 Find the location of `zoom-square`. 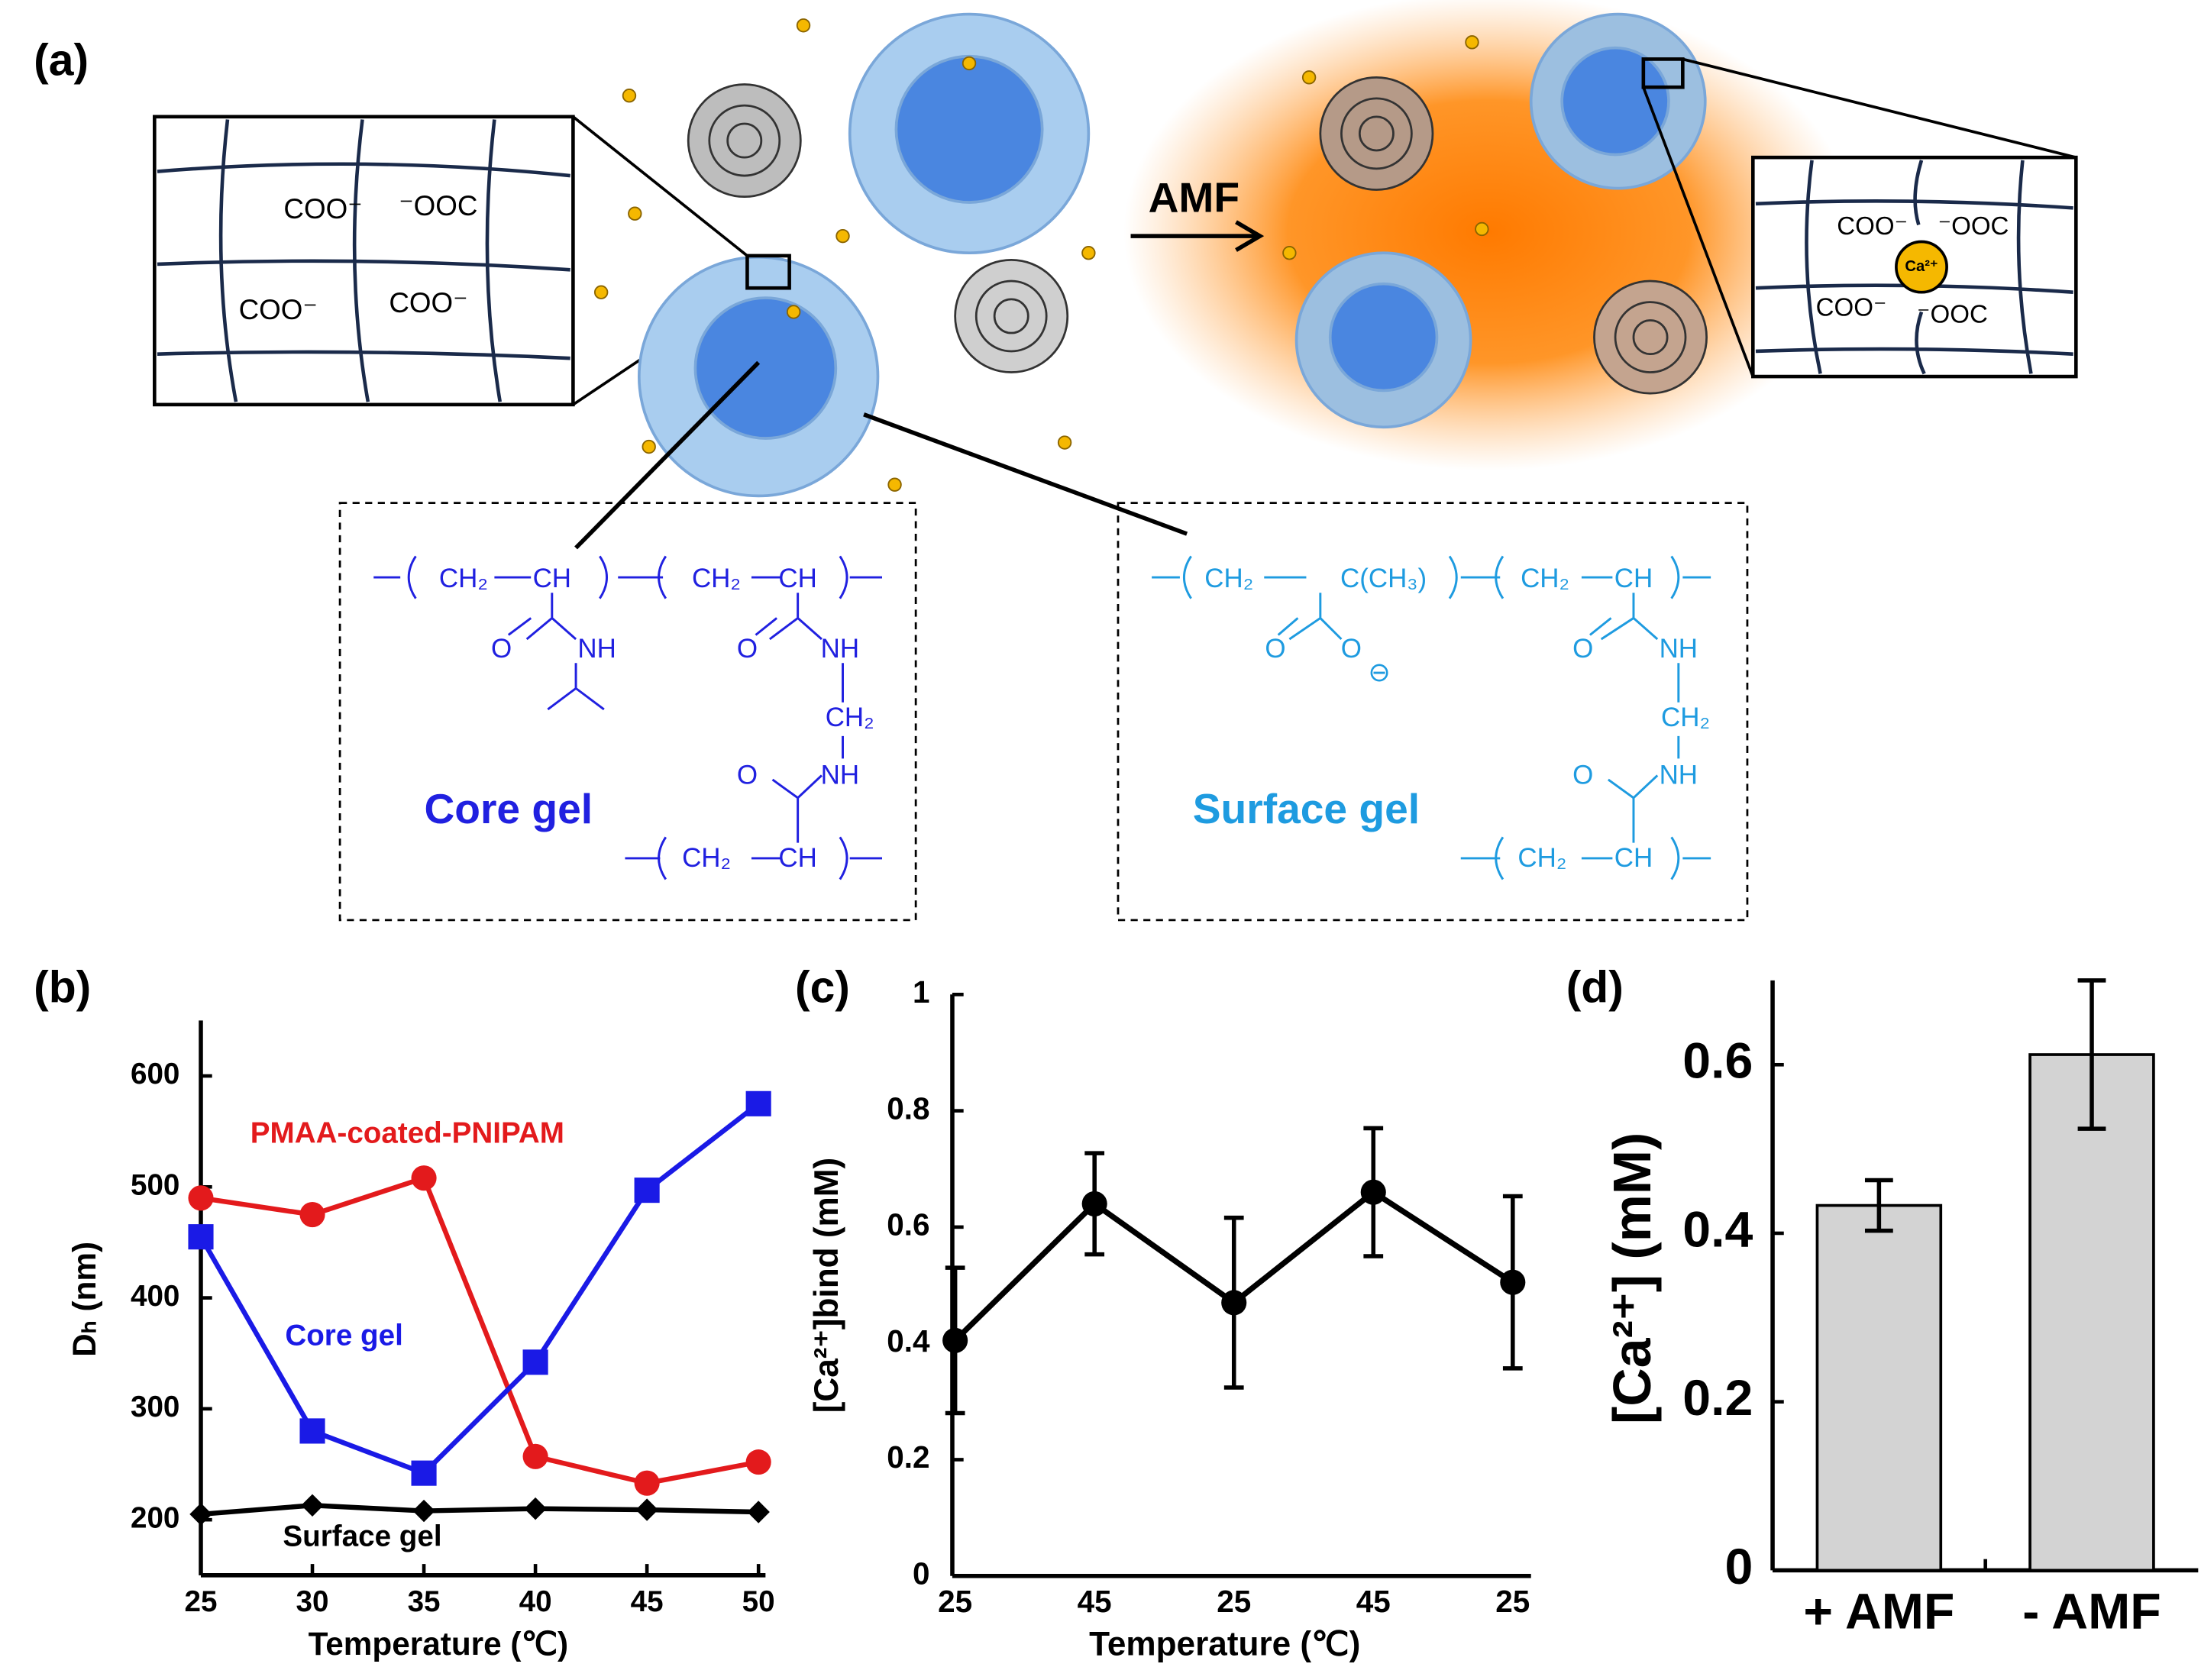

zoom-square is located at coordinates (768, 272).